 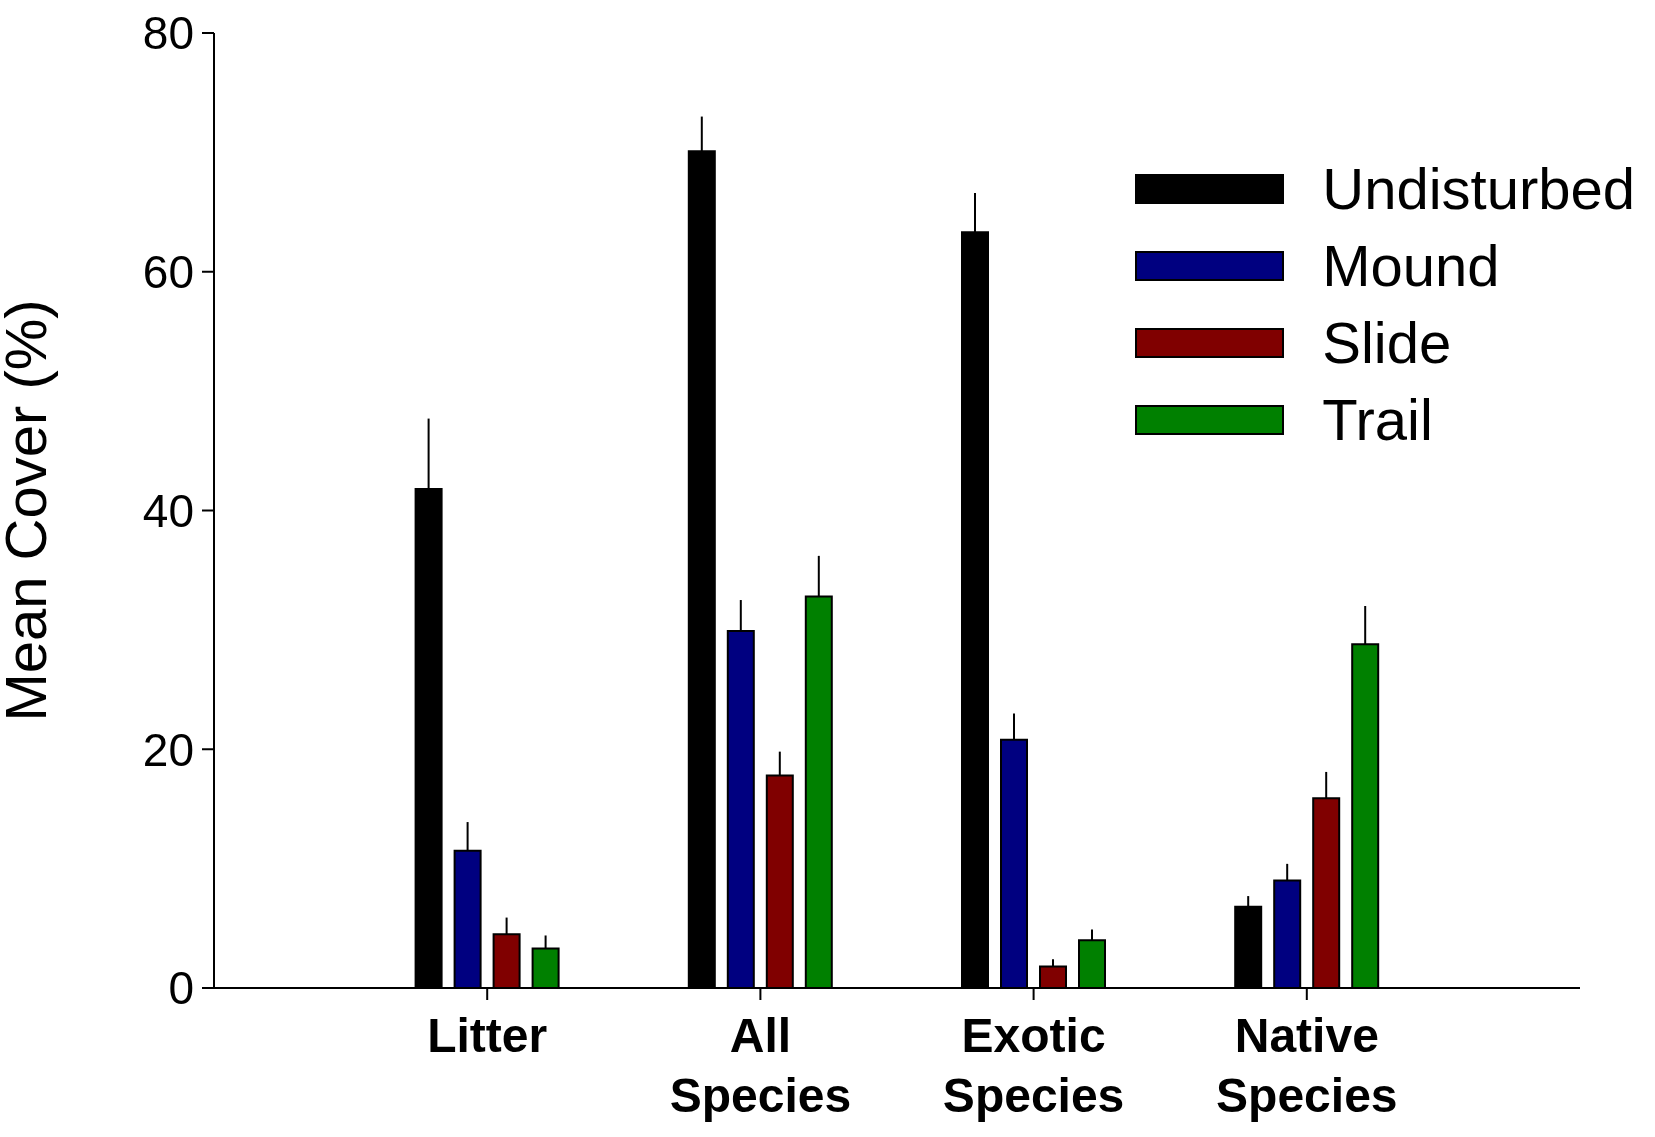 What do you see at coordinates (760, 1065) in the screenshot?
I see `x-tick-label: All Species` at bounding box center [760, 1065].